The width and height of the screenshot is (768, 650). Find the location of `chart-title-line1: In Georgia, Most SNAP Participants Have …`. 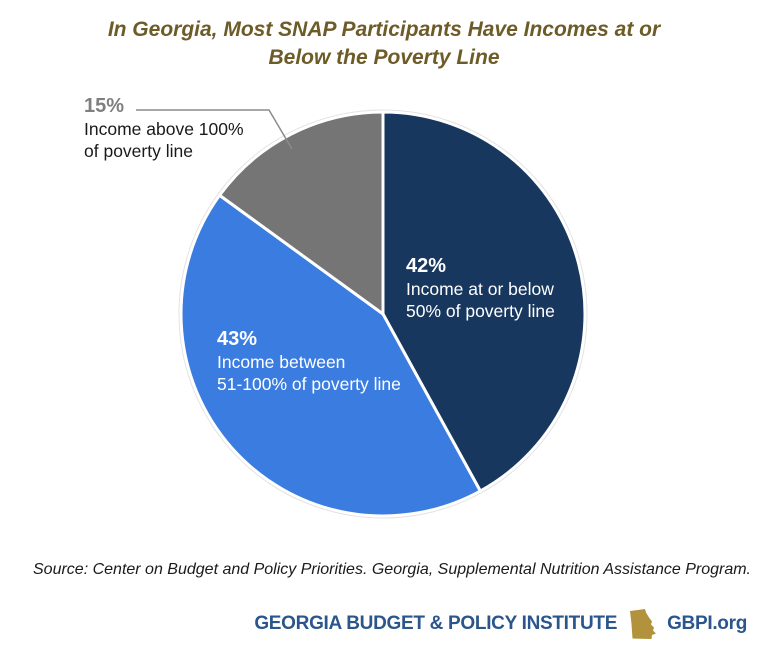

chart-title-line1: In Georgia, Most SNAP Participants Have … is located at coordinates (384, 29).